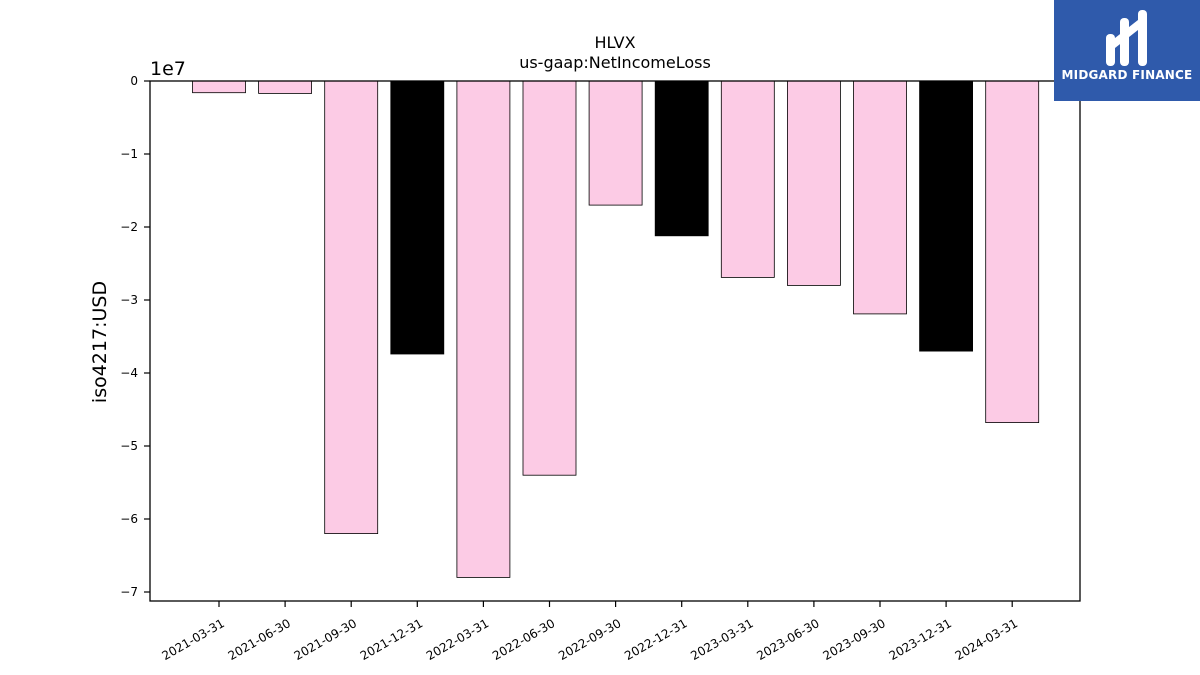 This screenshot has width=1200, height=675. I want to click on x-tick-label: 2023-03-31, so click(721, 639).